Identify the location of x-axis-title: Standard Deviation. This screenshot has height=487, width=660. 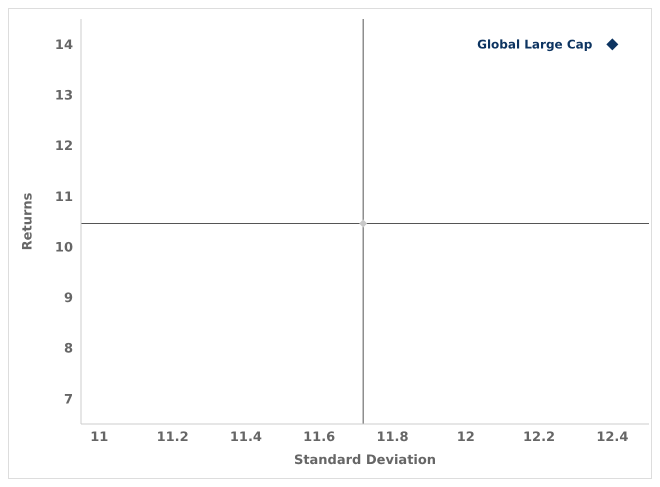
(365, 460).